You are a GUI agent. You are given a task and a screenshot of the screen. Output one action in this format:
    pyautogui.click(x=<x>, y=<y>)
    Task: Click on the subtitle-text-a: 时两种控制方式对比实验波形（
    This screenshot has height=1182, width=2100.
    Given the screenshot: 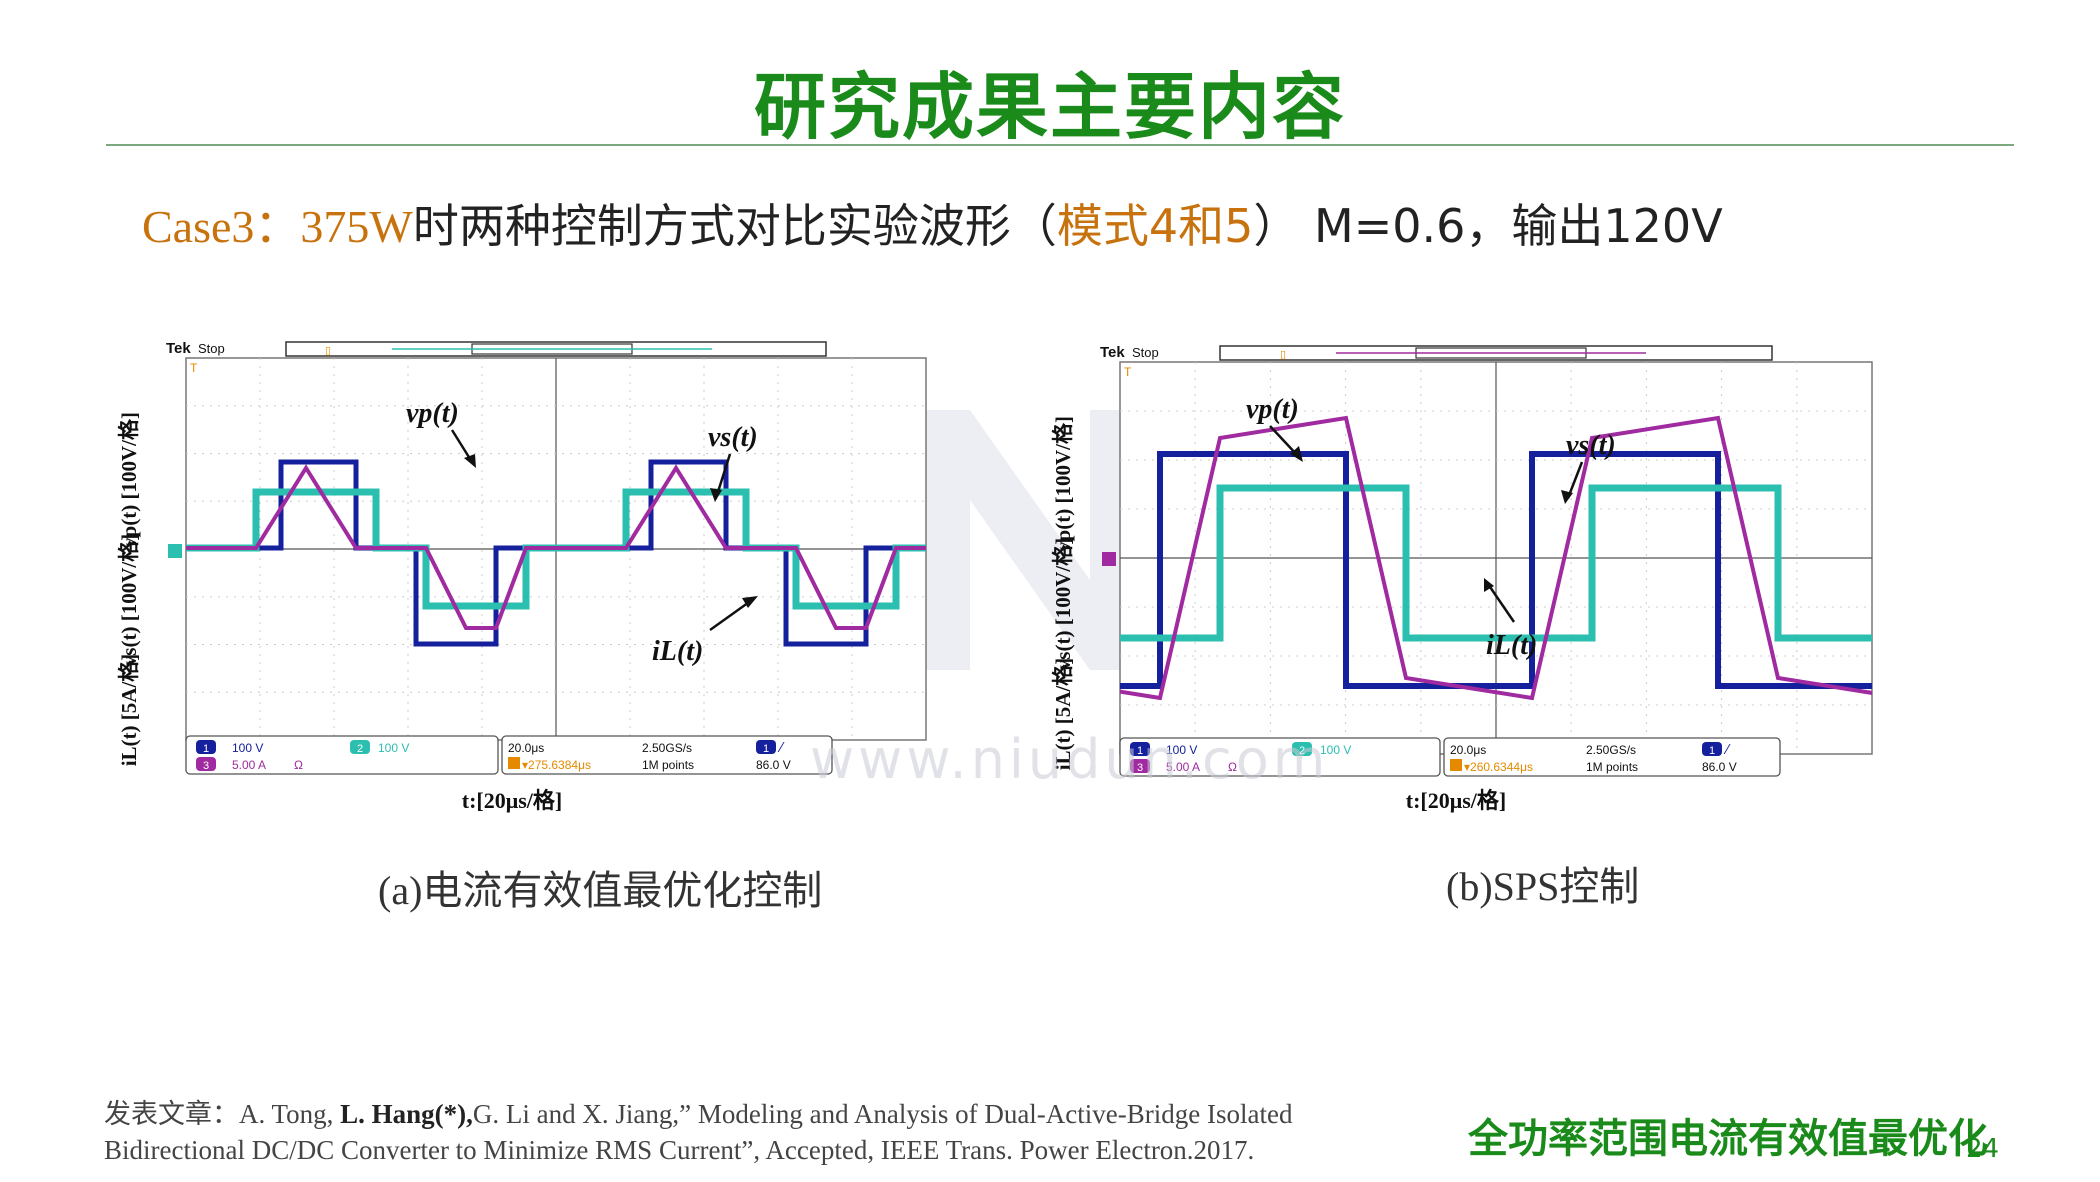 What is the action you would take?
    pyautogui.click(x=734, y=226)
    